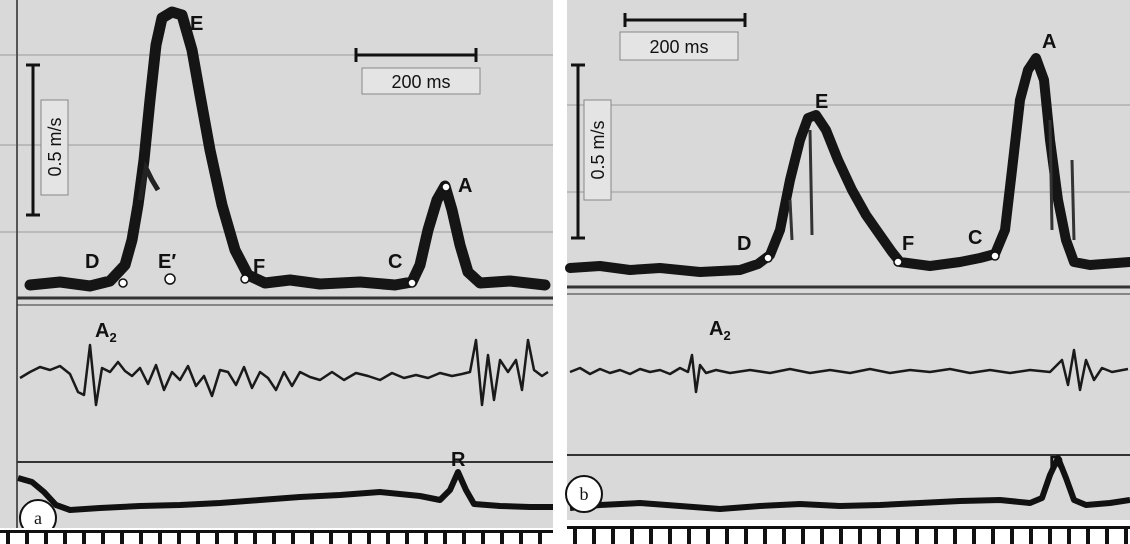 This screenshot has height=544, width=1130. Describe the element at coordinates (560, 272) in the screenshot. I see `panel-divider` at that location.